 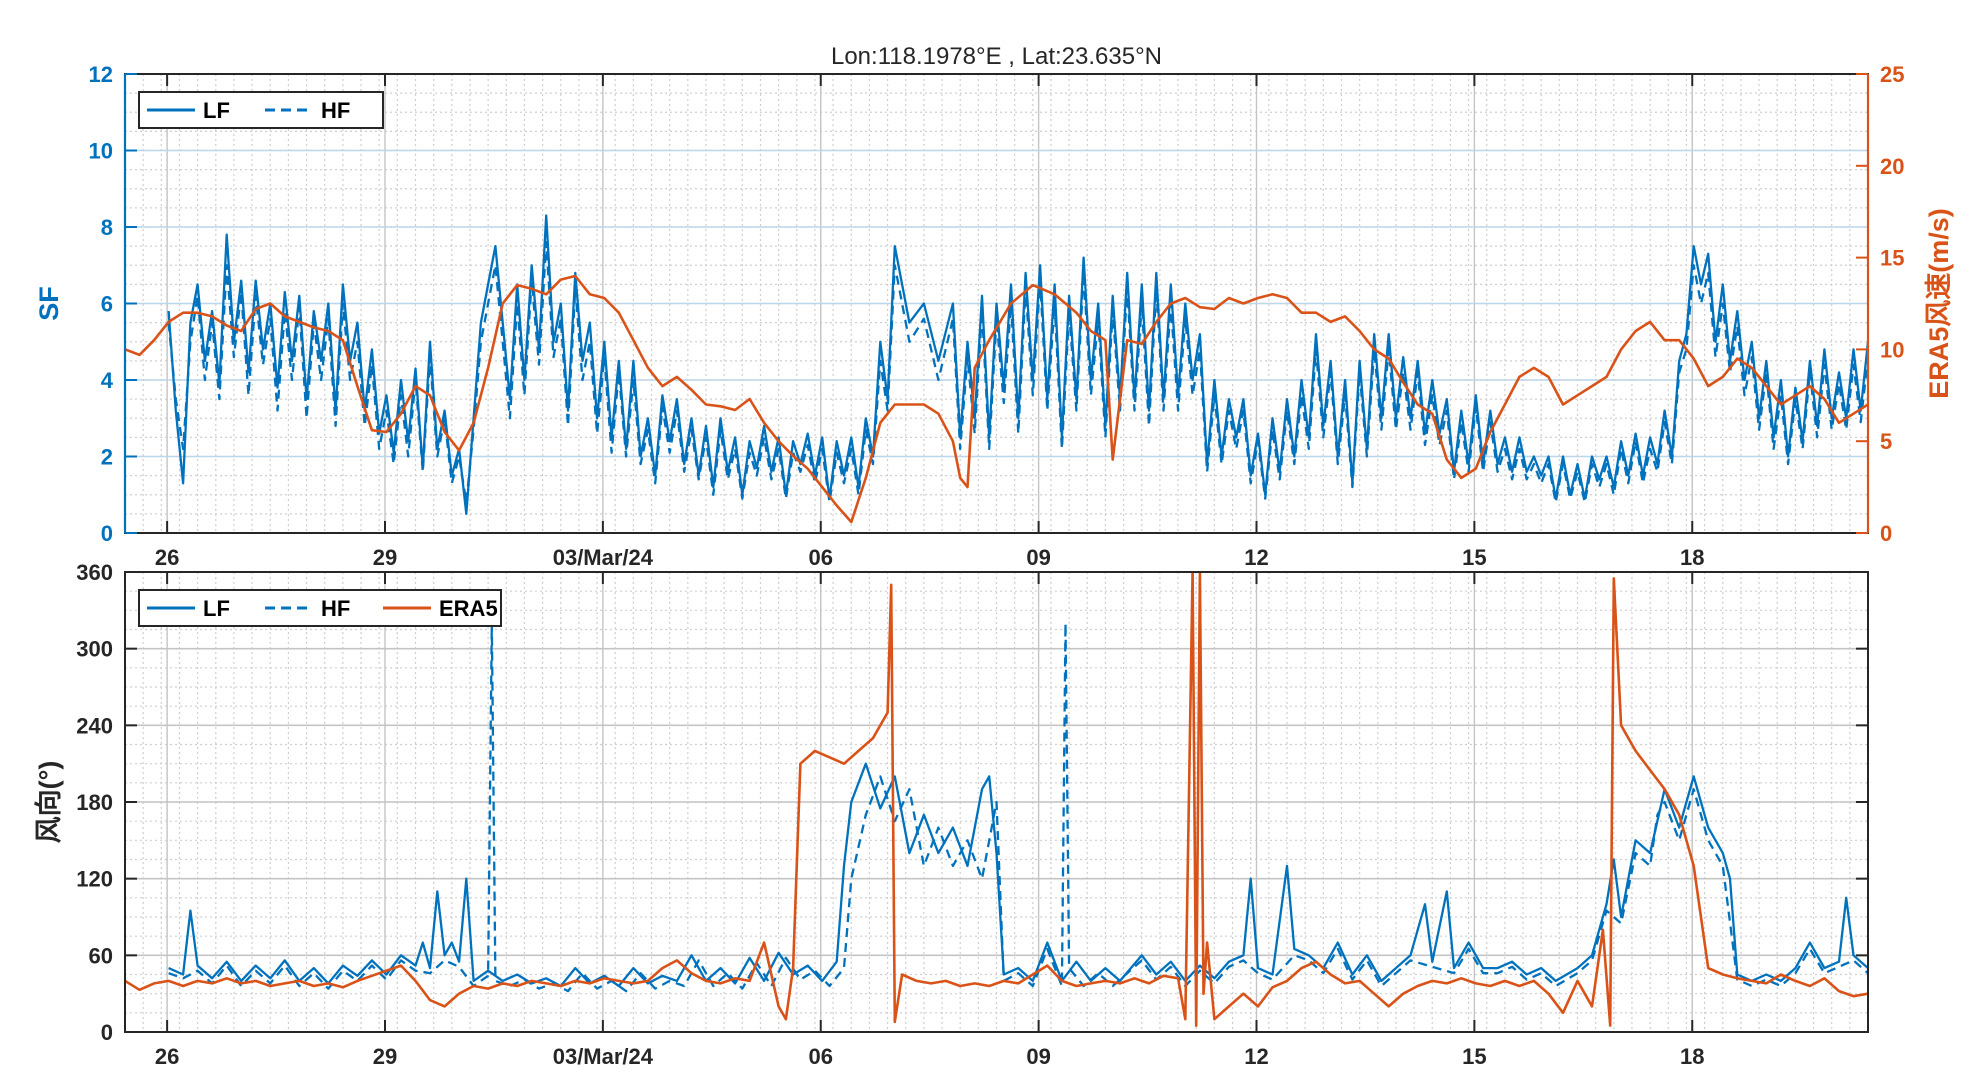 What do you see at coordinates (107, 457) in the screenshot?
I see `y-tick-label: 2` at bounding box center [107, 457].